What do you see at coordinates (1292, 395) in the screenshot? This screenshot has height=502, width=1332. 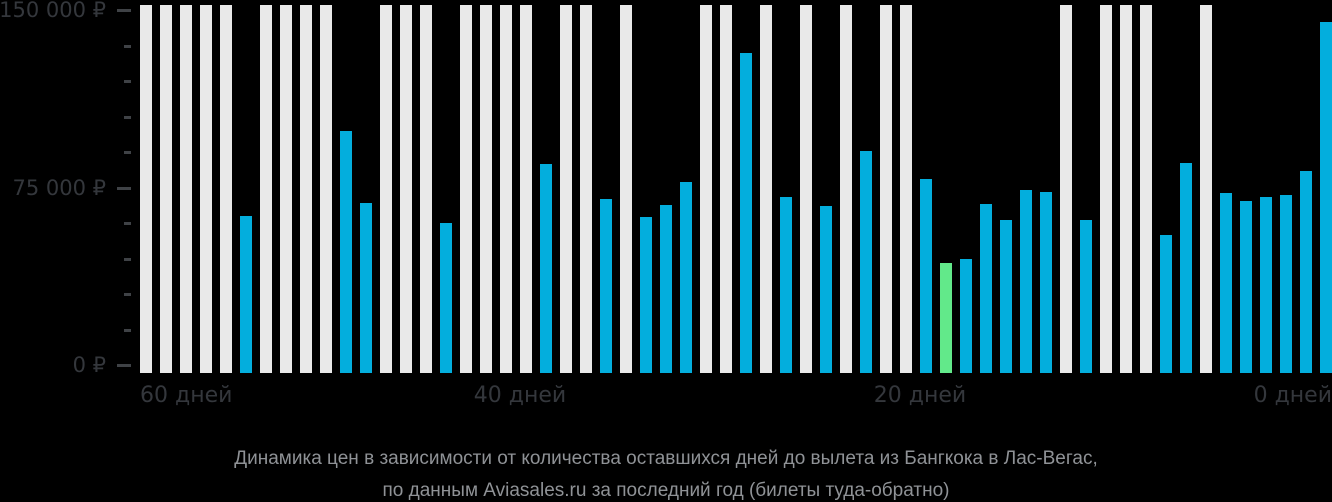 I see `x-axis-label-0: 0 дней` at bounding box center [1292, 395].